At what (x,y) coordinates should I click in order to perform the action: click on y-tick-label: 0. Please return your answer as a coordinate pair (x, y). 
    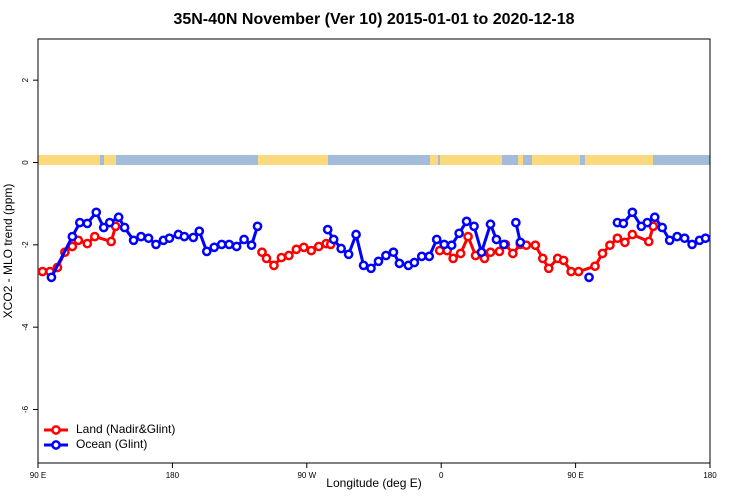
    Looking at the image, I should click on (25, 162).